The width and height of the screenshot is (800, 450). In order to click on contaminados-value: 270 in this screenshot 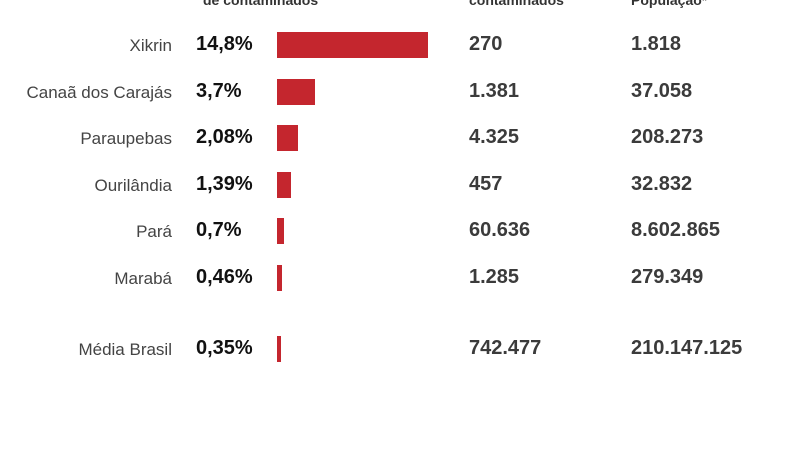, I will do `click(486, 44)`.